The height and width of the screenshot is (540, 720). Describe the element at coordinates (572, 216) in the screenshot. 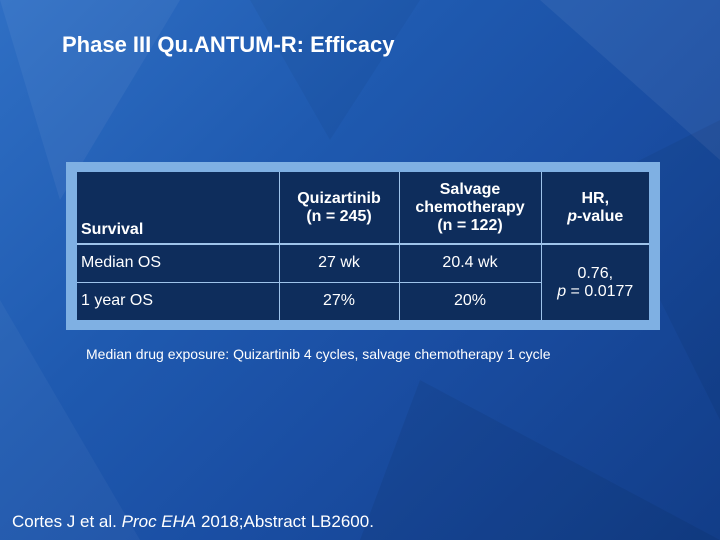

I see `header-hr-p: p` at that location.